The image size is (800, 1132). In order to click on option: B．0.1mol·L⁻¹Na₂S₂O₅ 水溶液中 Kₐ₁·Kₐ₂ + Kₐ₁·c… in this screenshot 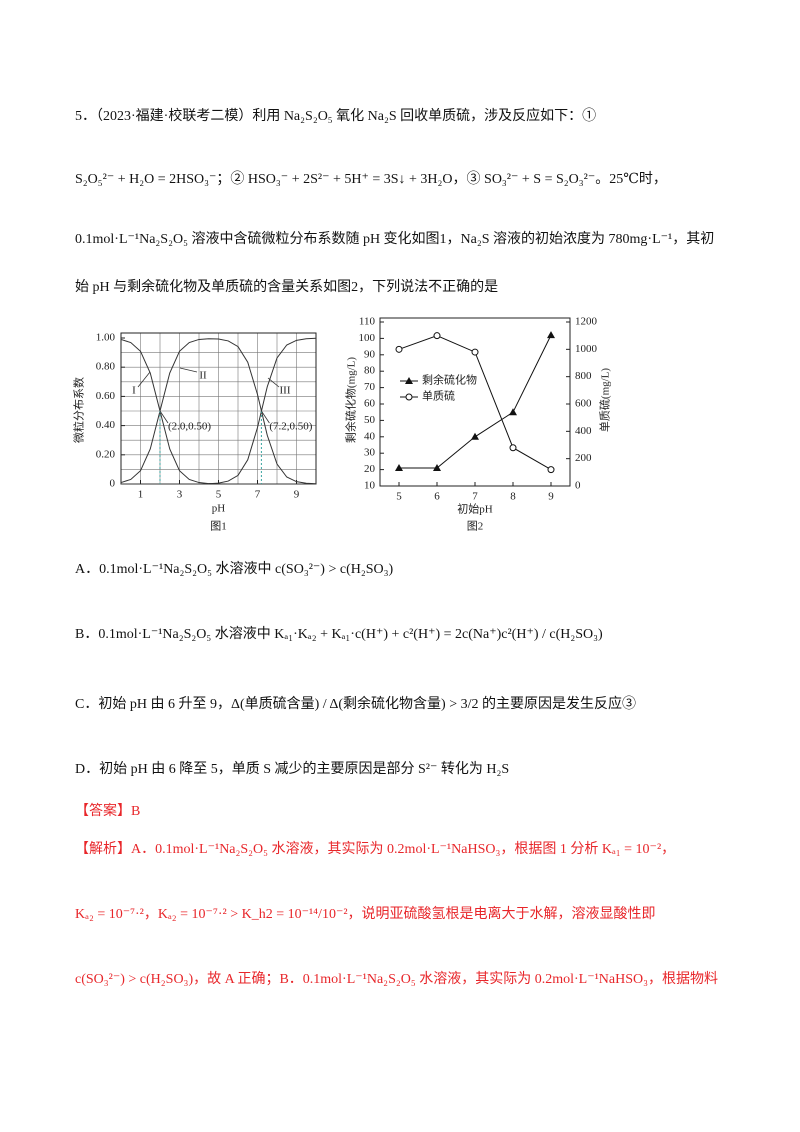, I will do `click(339, 634)`.